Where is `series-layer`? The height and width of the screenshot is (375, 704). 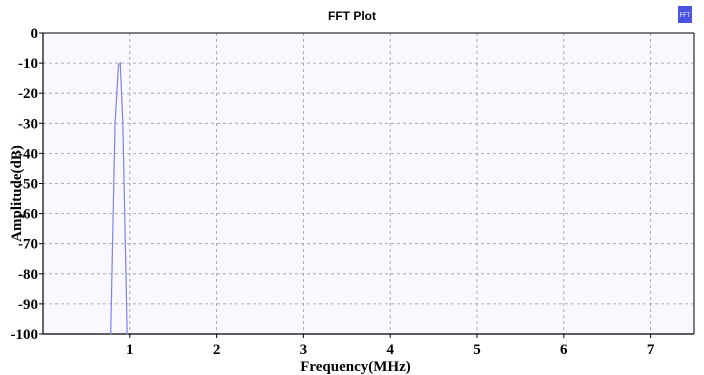
series-layer is located at coordinates (119, 198).